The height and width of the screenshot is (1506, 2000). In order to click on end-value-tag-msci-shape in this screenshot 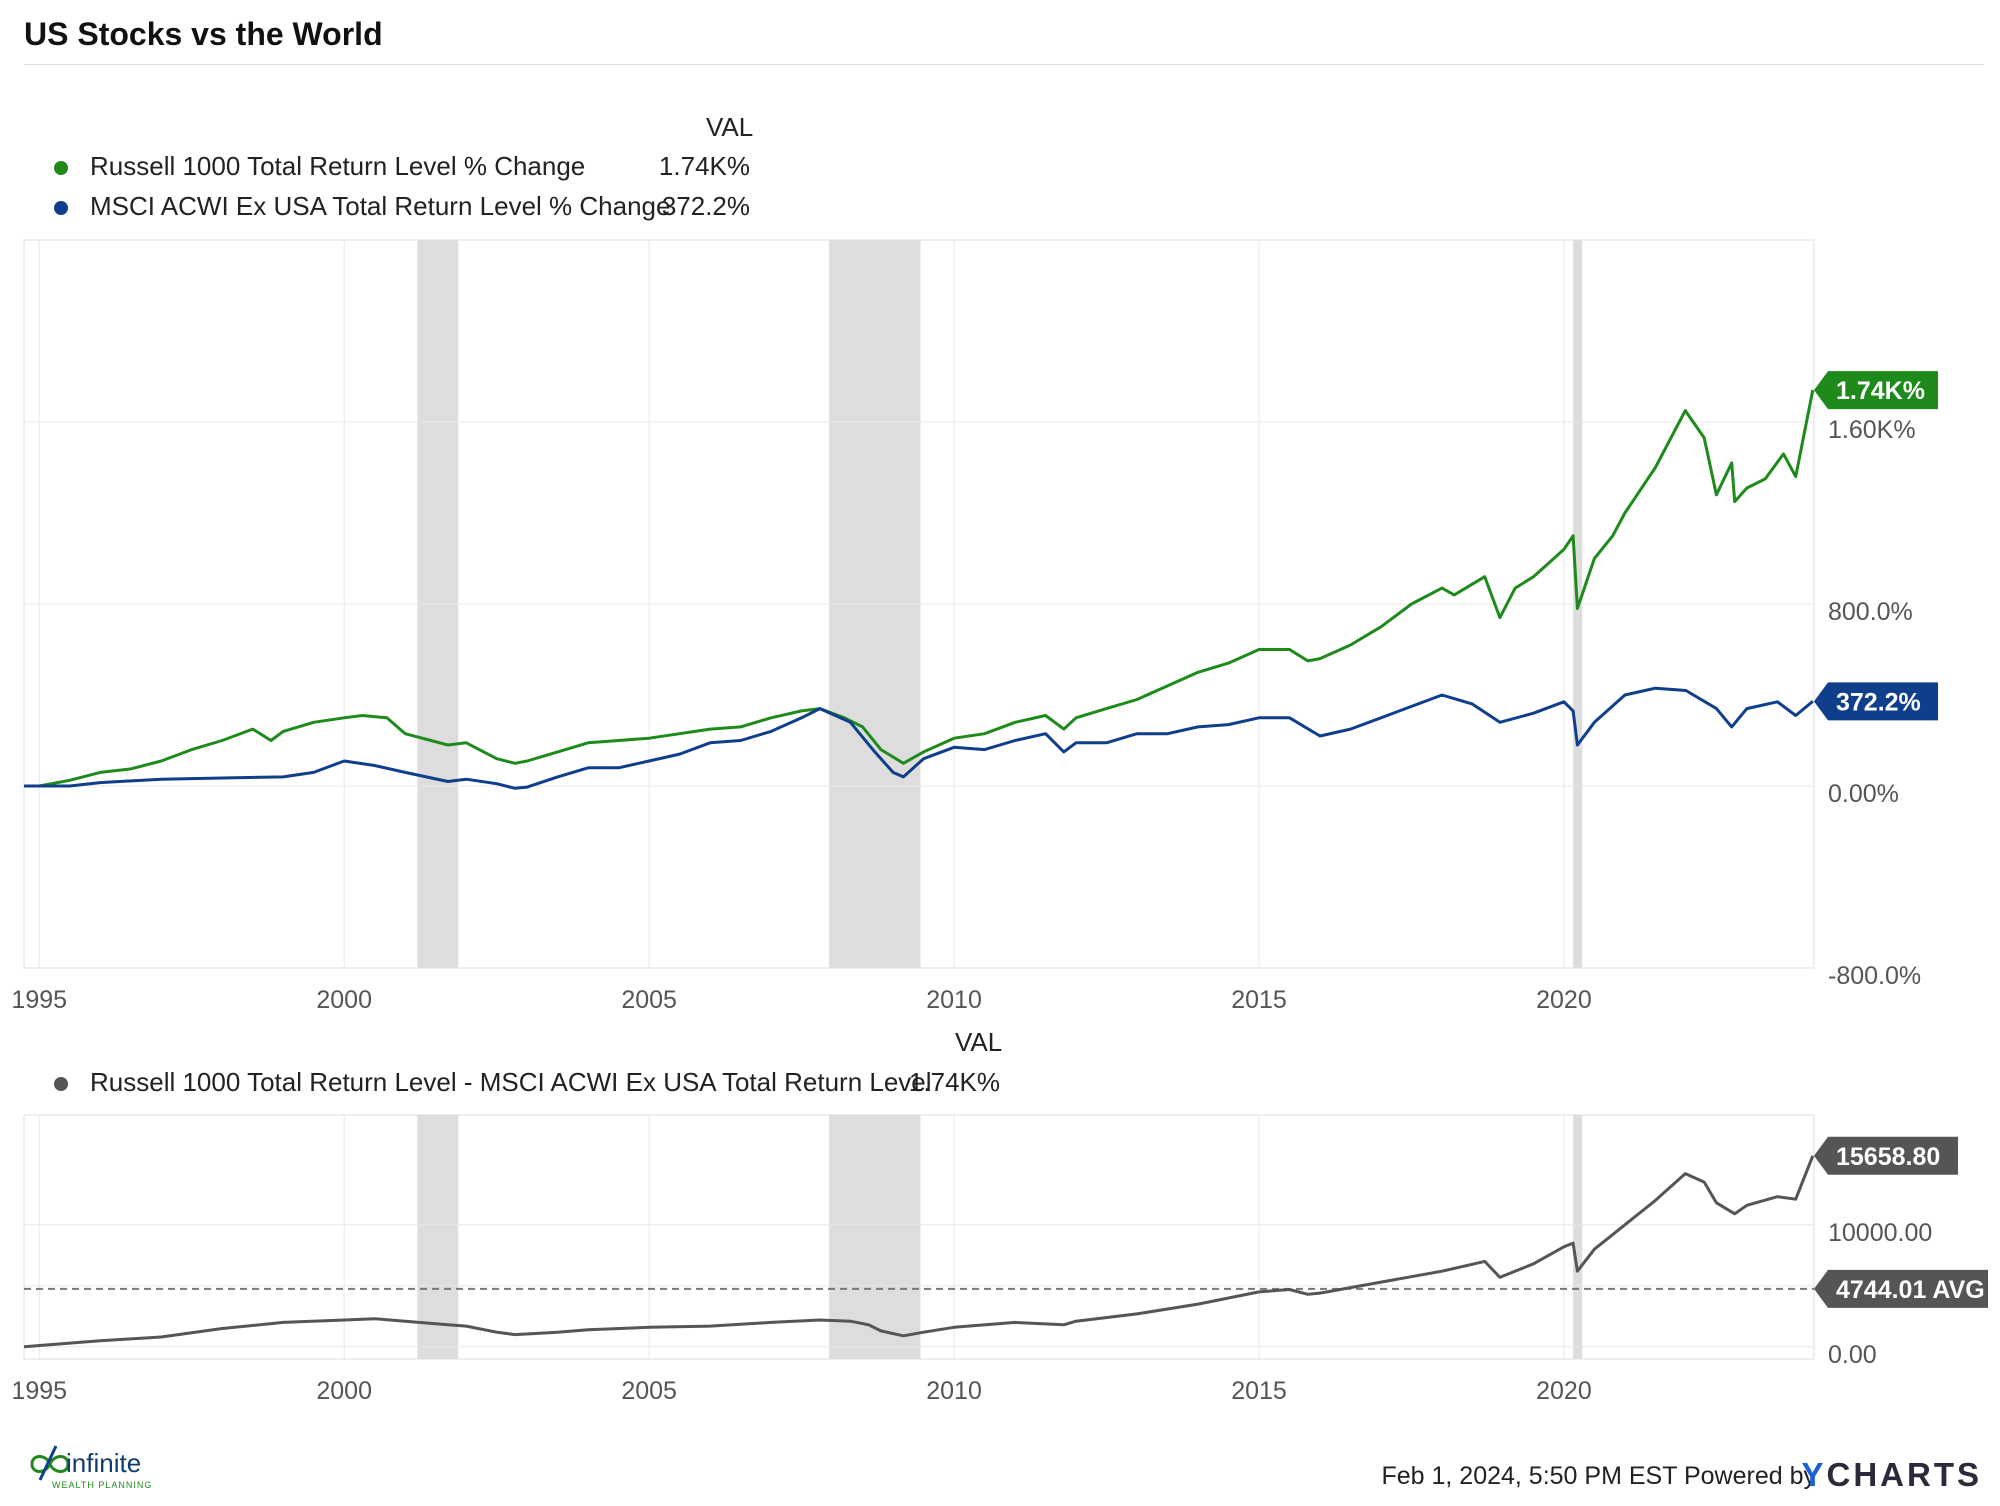, I will do `click(1876, 701)`.